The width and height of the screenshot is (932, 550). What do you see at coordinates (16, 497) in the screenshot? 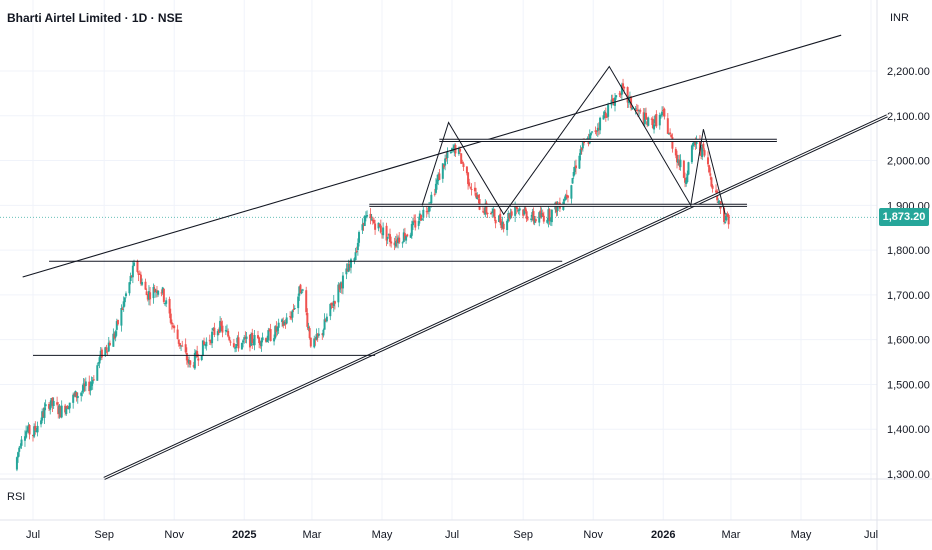
I see `rsi-indicator-label: RSI` at bounding box center [16, 497].